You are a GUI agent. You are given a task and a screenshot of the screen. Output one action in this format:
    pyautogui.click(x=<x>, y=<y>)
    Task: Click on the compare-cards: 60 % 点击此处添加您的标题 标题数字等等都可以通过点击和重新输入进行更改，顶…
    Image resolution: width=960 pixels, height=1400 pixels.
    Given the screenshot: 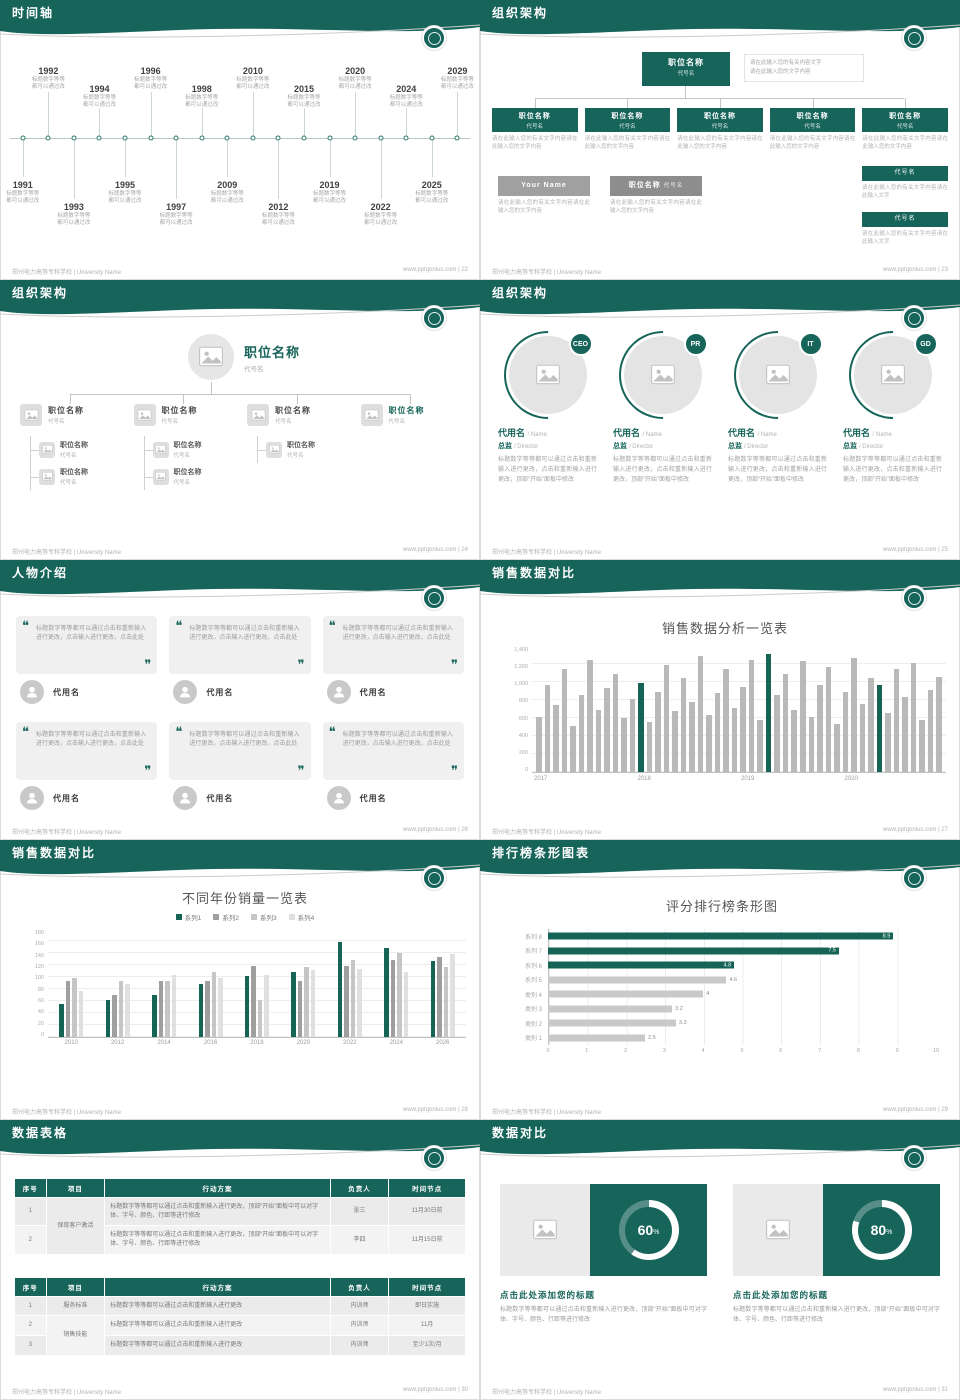 What is the action you would take?
    pyautogui.click(x=720, y=1254)
    